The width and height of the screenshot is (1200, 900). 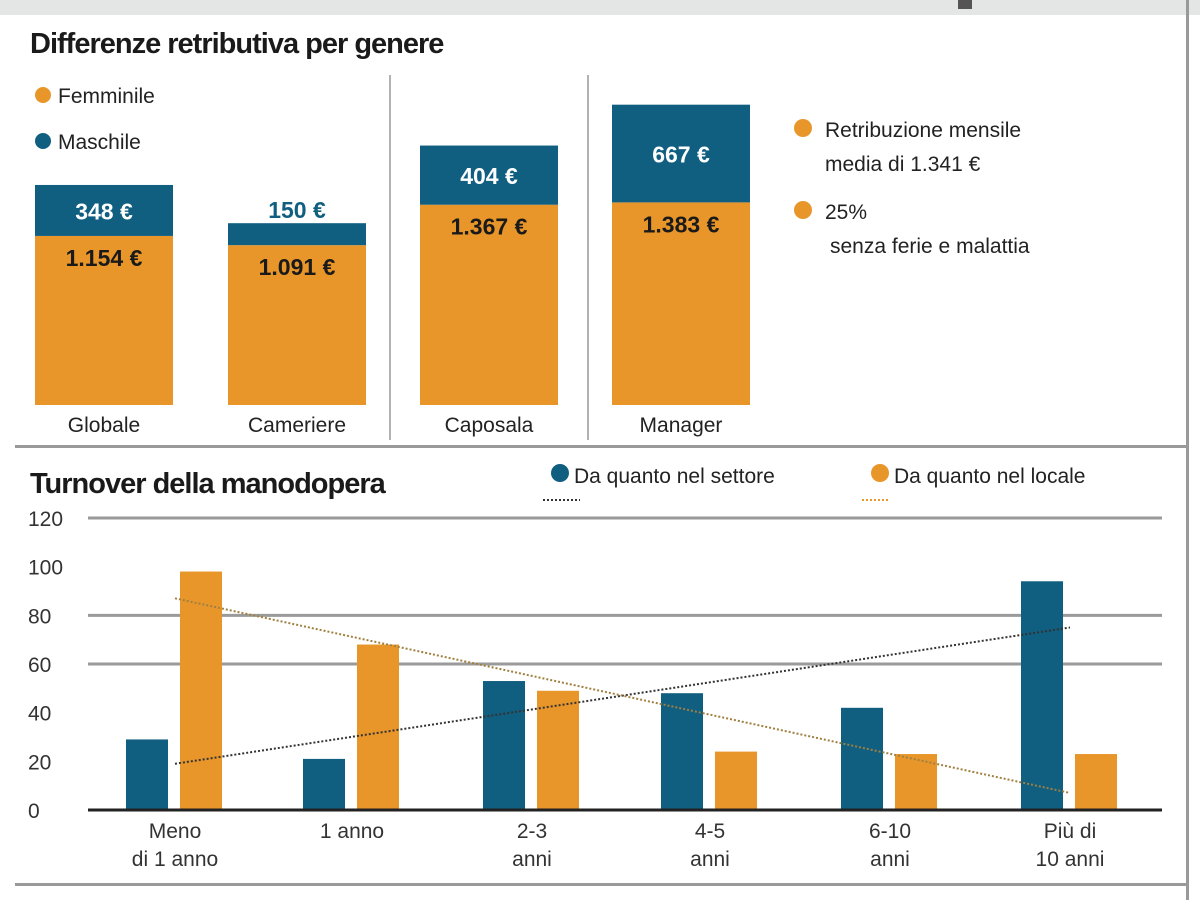 What do you see at coordinates (43, 141) in the screenshot?
I see `legend-dot-maschile` at bounding box center [43, 141].